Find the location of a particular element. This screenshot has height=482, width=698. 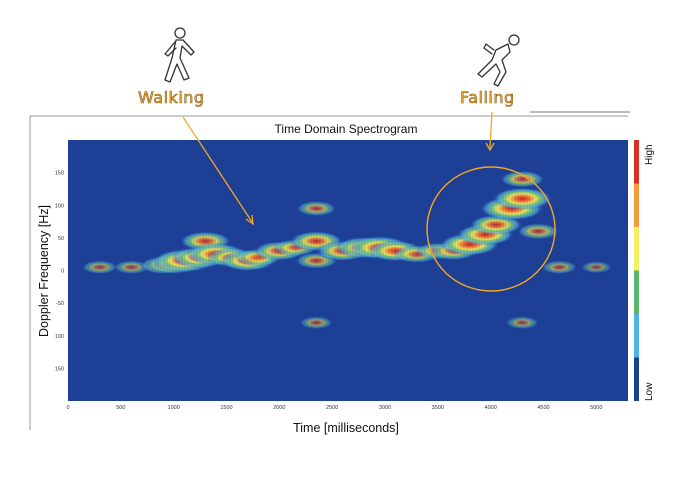

x-tick-label: 0 is located at coordinates (67, 408).